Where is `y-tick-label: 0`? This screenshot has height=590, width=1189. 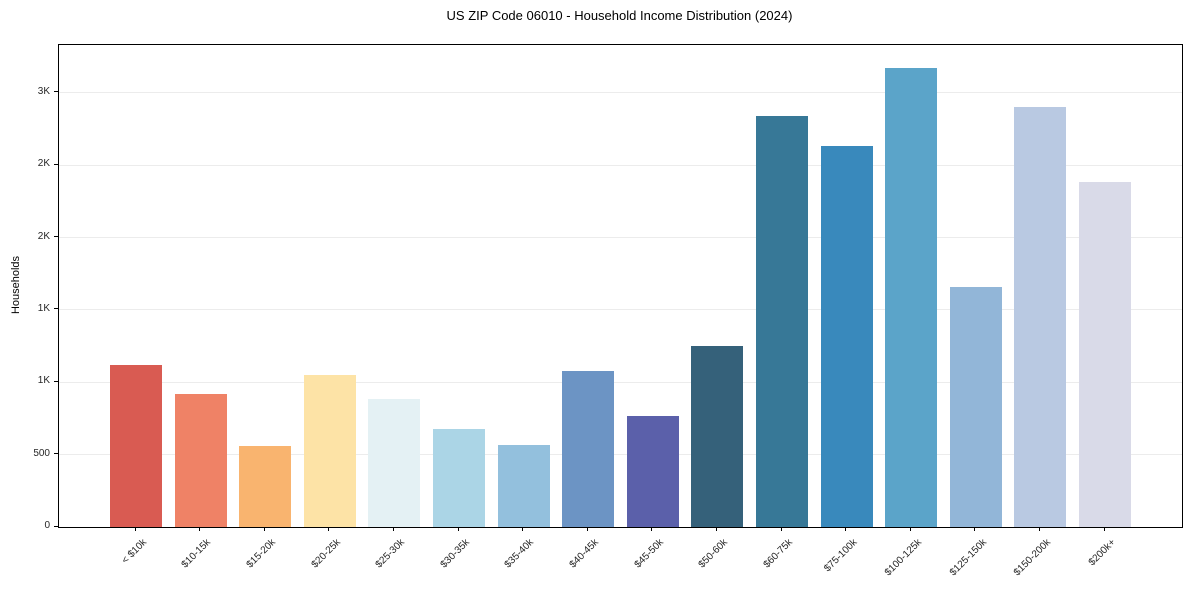 y-tick-label: 0 is located at coordinates (47, 525).